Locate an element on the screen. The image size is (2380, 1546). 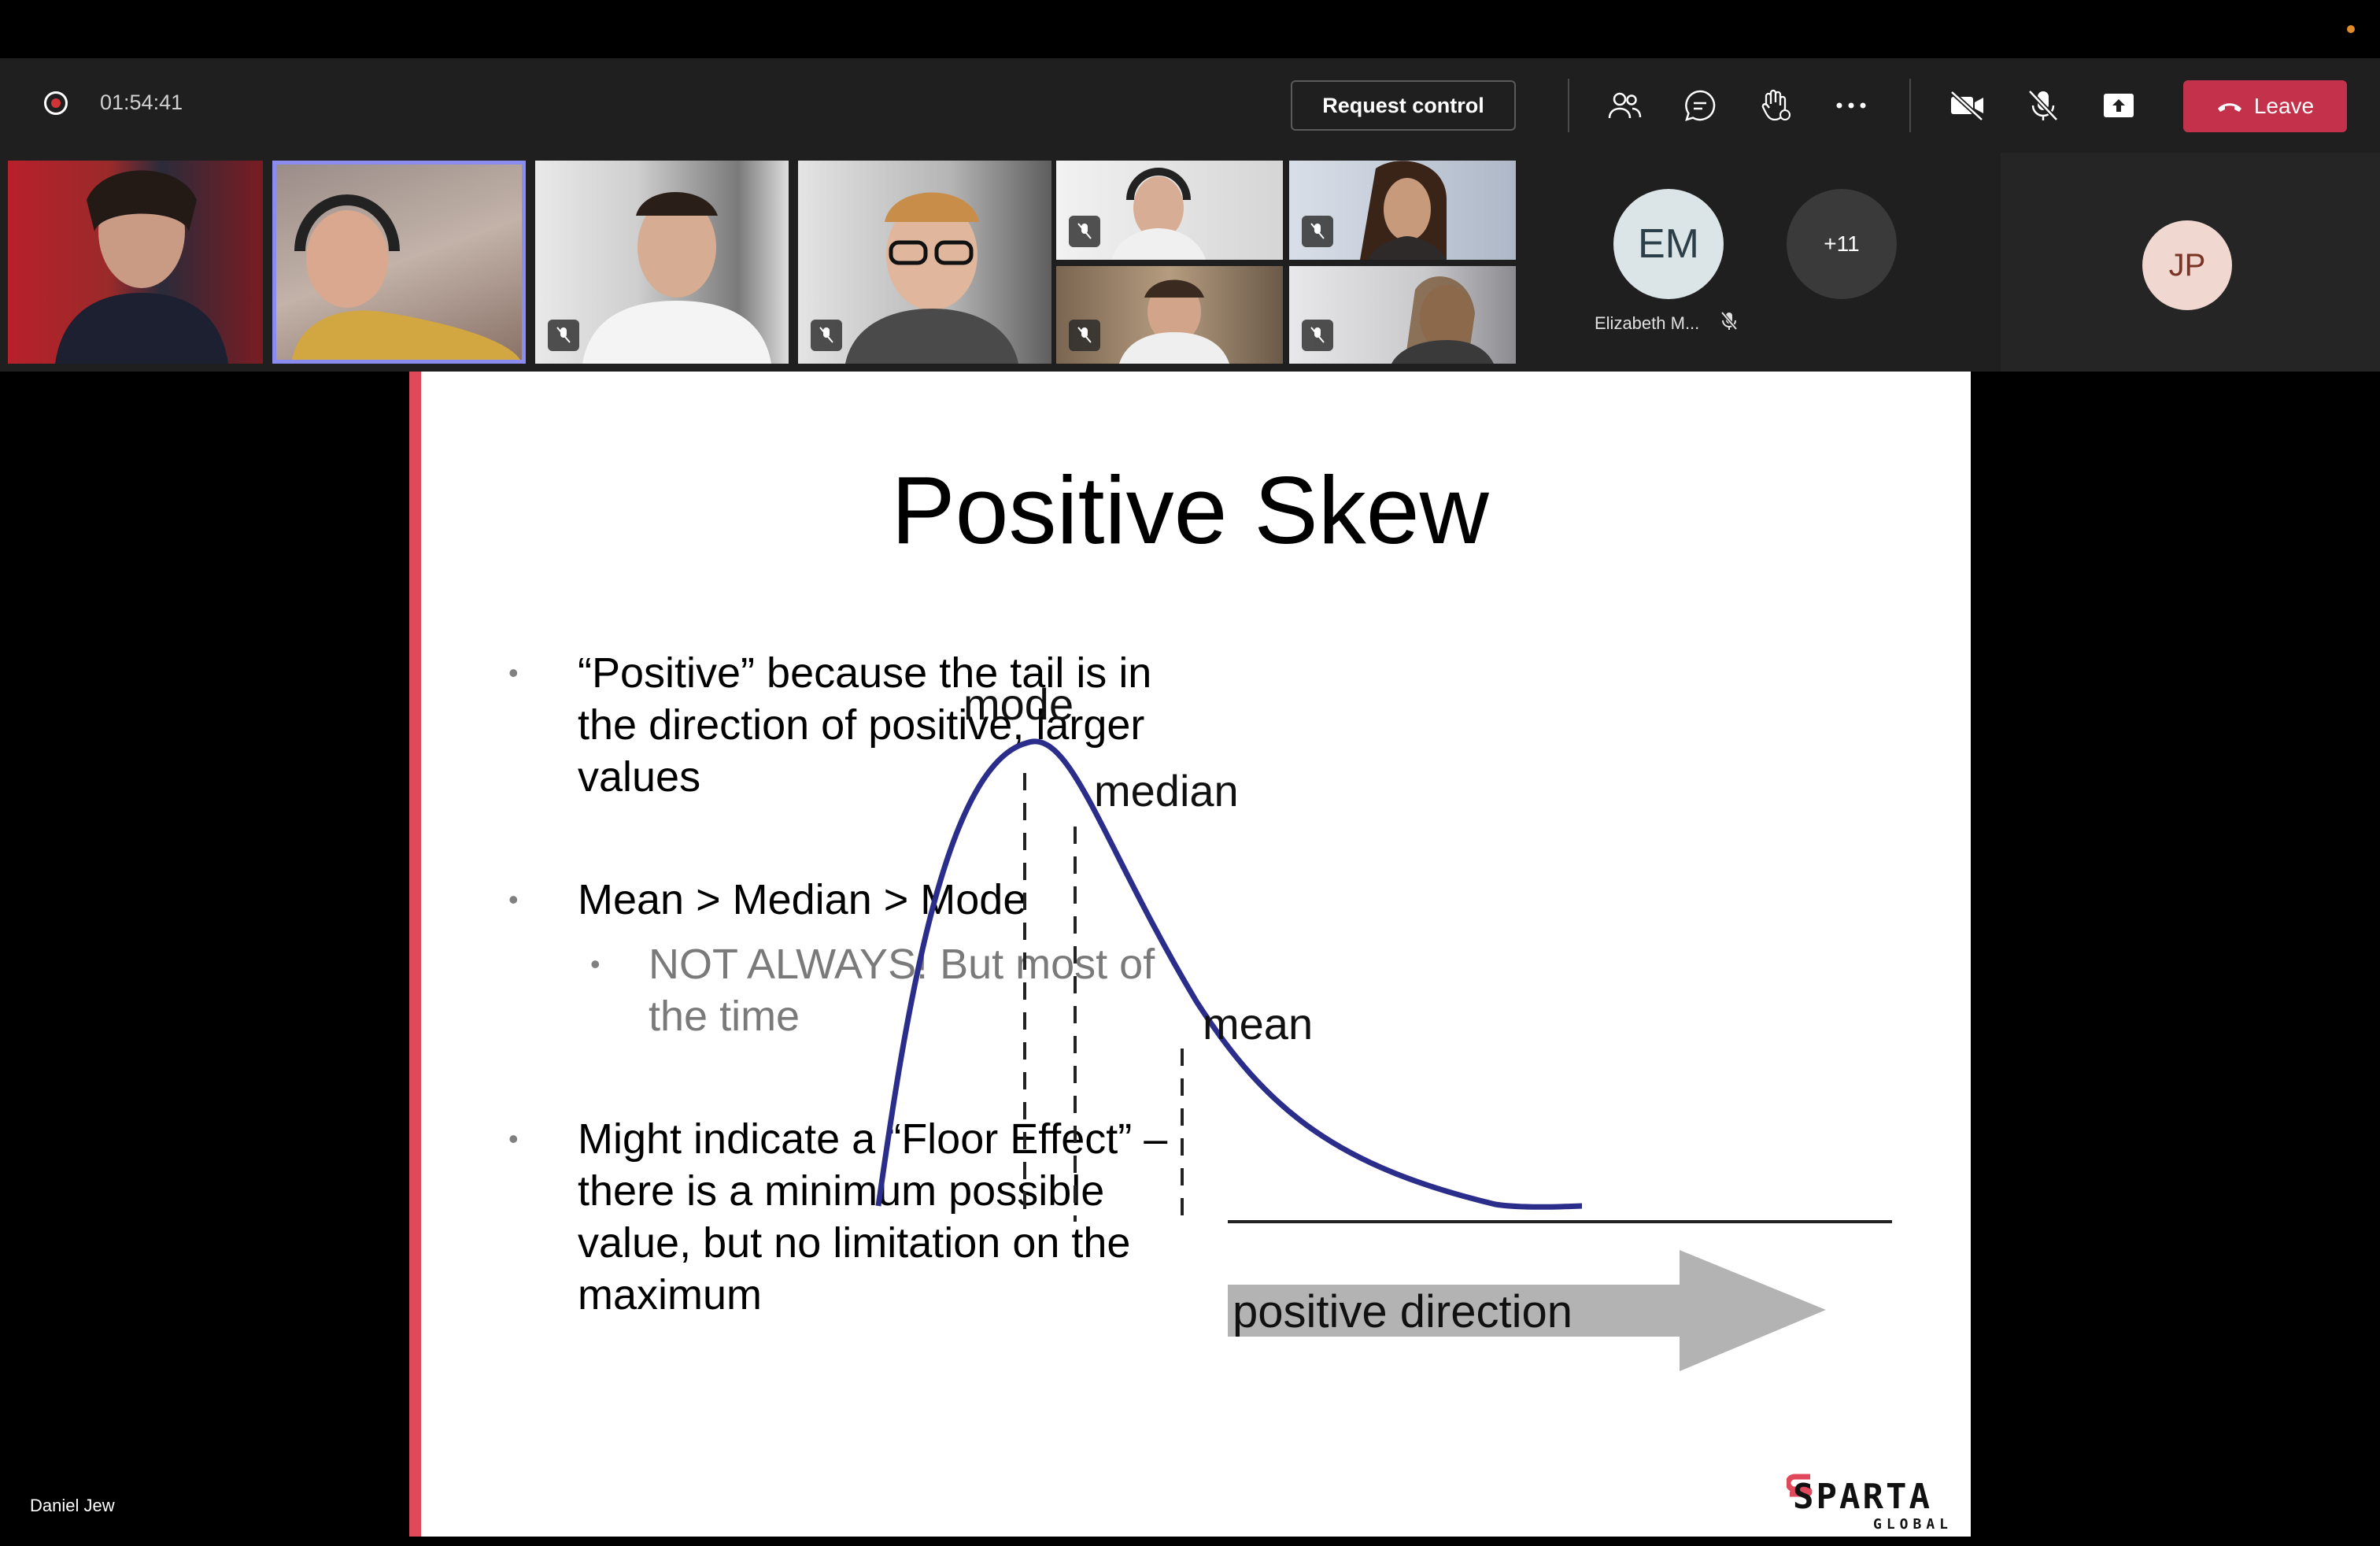
active-speaker-video-tile is located at coordinates (399, 262).